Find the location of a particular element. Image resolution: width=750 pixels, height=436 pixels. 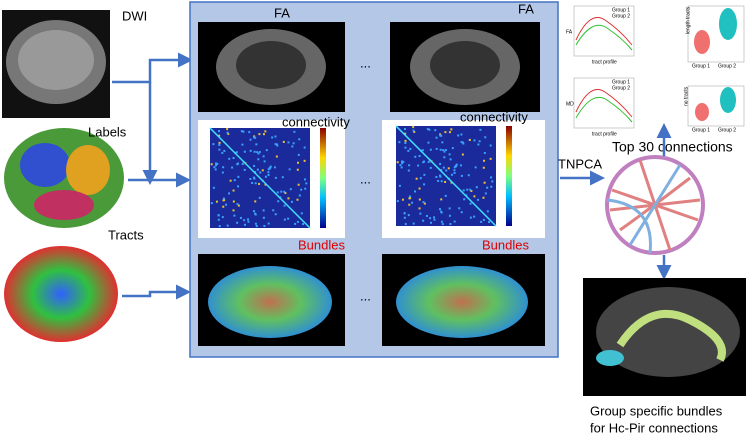

violin-plot is located at coordinates (716, 66).